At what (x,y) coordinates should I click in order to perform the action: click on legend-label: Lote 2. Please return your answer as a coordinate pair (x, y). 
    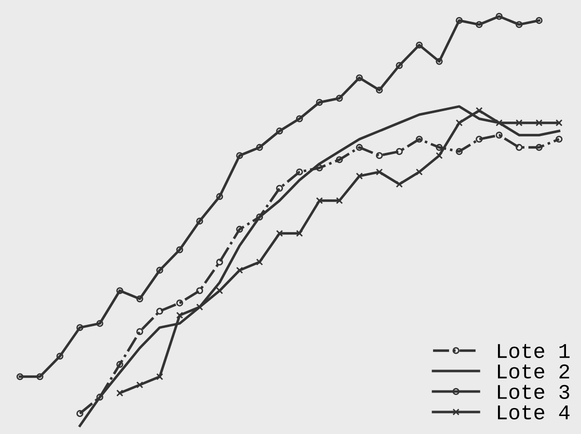
    Looking at the image, I should click on (534, 371).